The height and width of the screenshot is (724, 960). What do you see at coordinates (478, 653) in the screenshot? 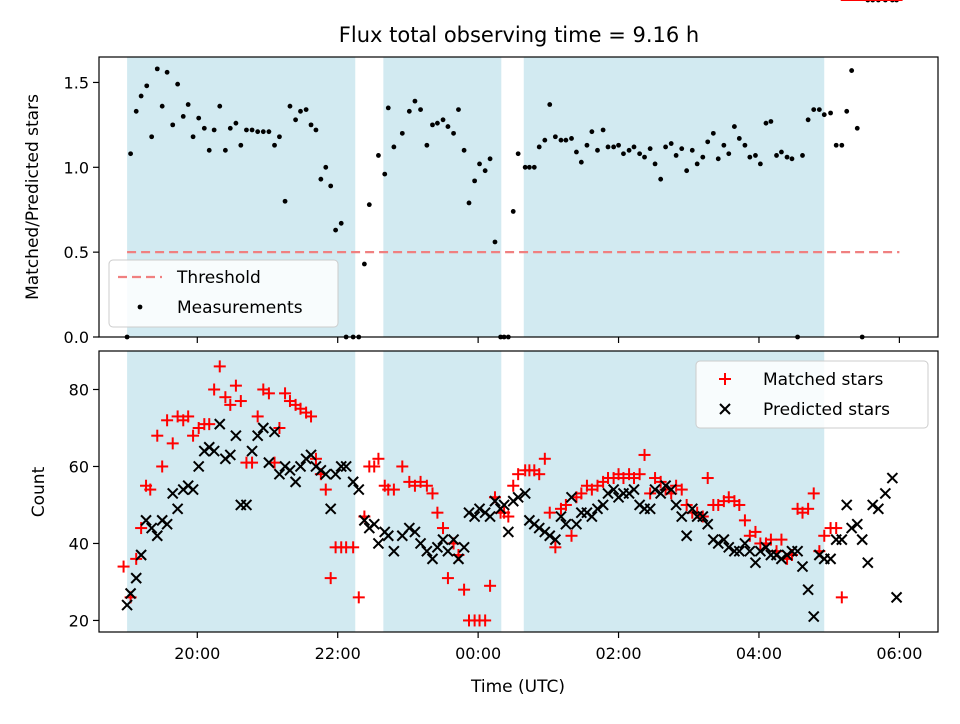
I see `bottom-xtick-label: 00:00` at bounding box center [478, 653].